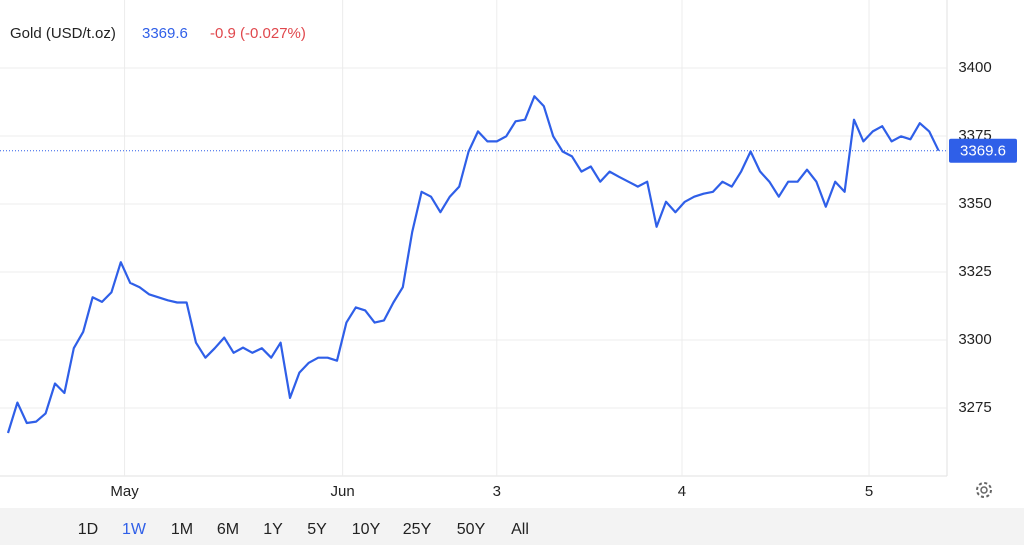 This screenshot has height=545, width=1024. Describe the element at coordinates (974, 407) in the screenshot. I see `y-tick-label: 3275` at that location.